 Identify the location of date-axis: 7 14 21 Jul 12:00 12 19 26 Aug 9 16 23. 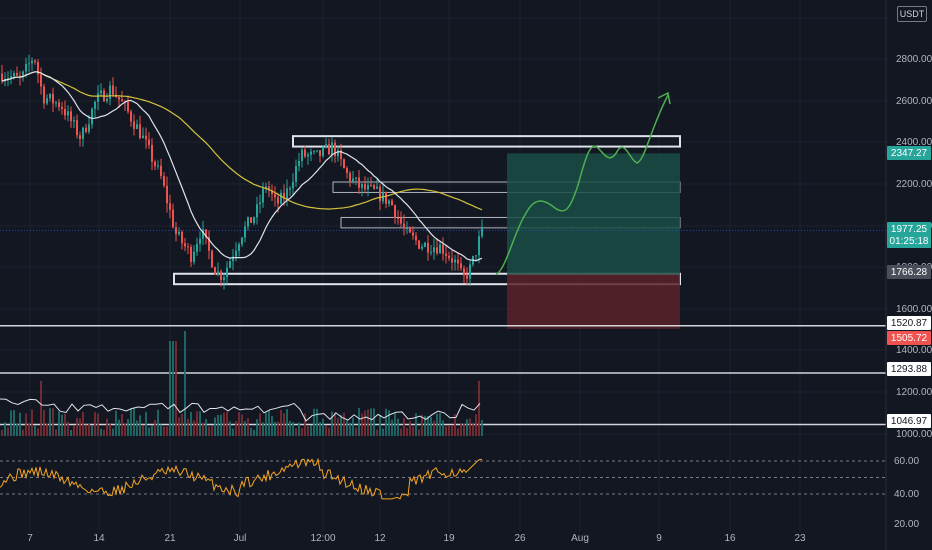
(416, 538).